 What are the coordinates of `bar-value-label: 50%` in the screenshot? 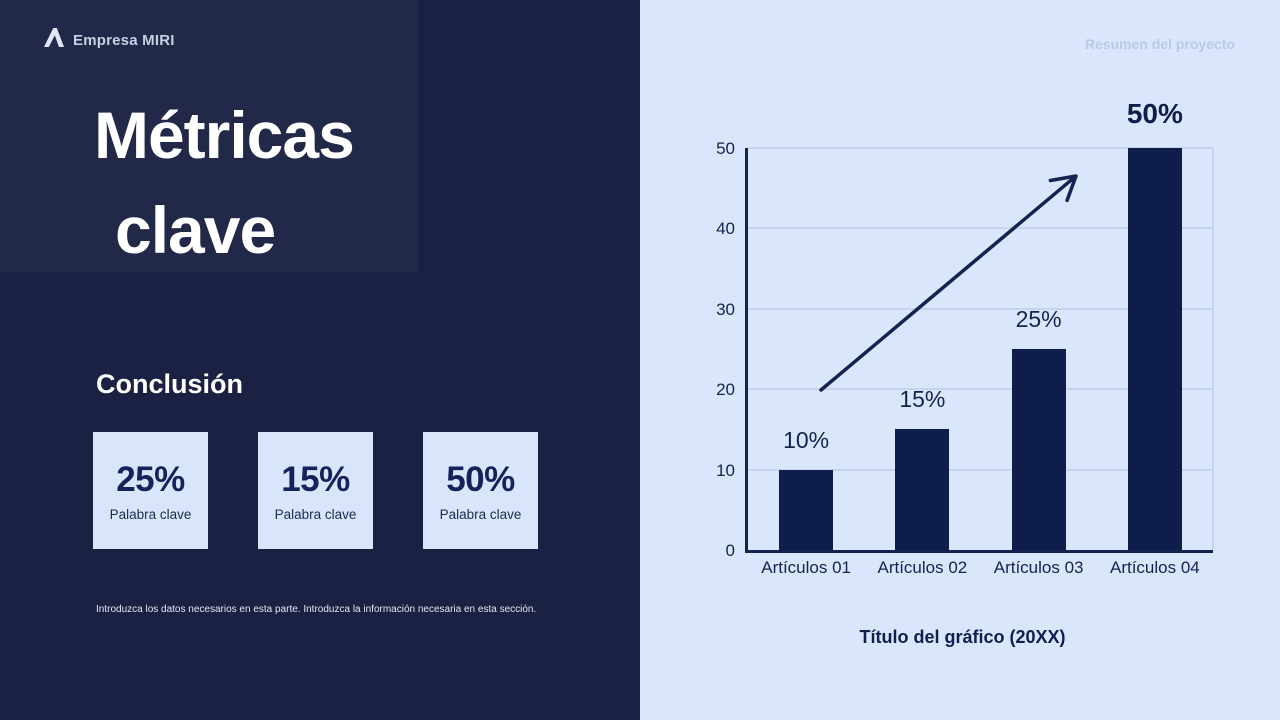 It's located at (1154, 113).